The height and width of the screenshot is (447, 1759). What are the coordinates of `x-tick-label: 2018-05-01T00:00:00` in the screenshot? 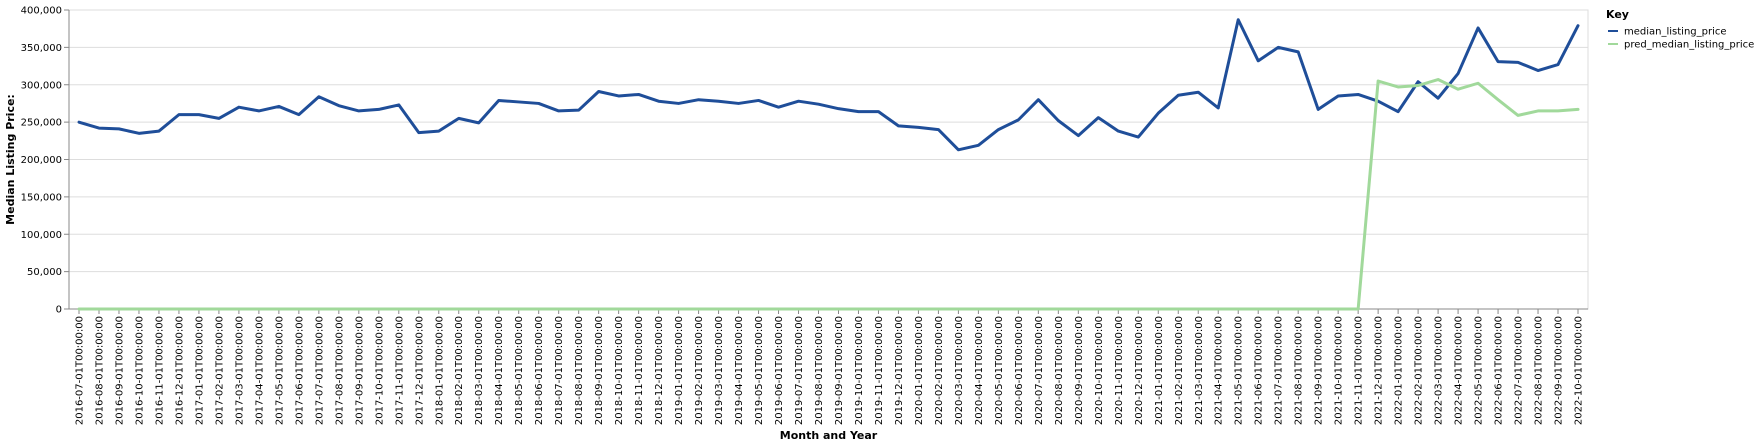 It's located at (519, 370).